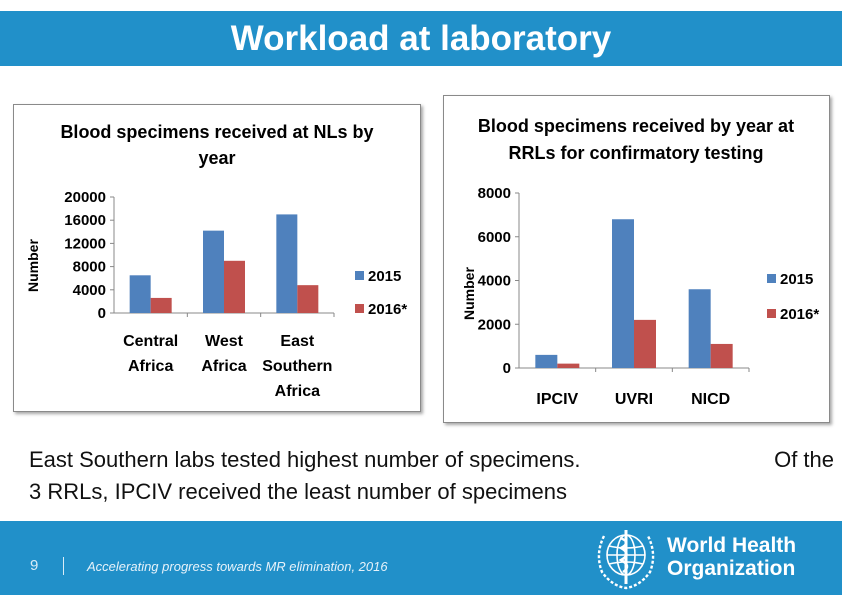 This screenshot has width=842, height=595. What do you see at coordinates (387, 309) in the screenshot?
I see `nl-chart-legend-label: 2016*` at bounding box center [387, 309].